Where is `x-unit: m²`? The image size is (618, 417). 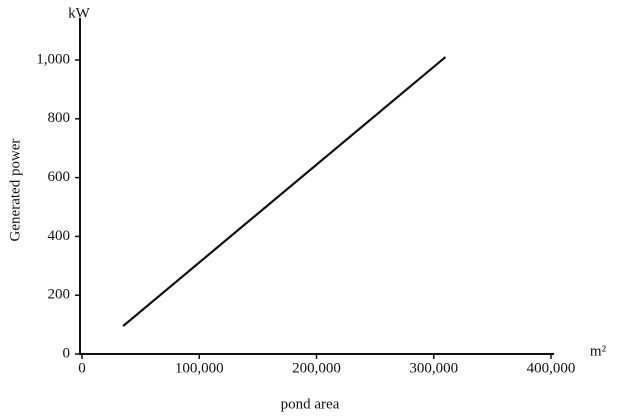
x-unit: m² is located at coordinates (598, 351).